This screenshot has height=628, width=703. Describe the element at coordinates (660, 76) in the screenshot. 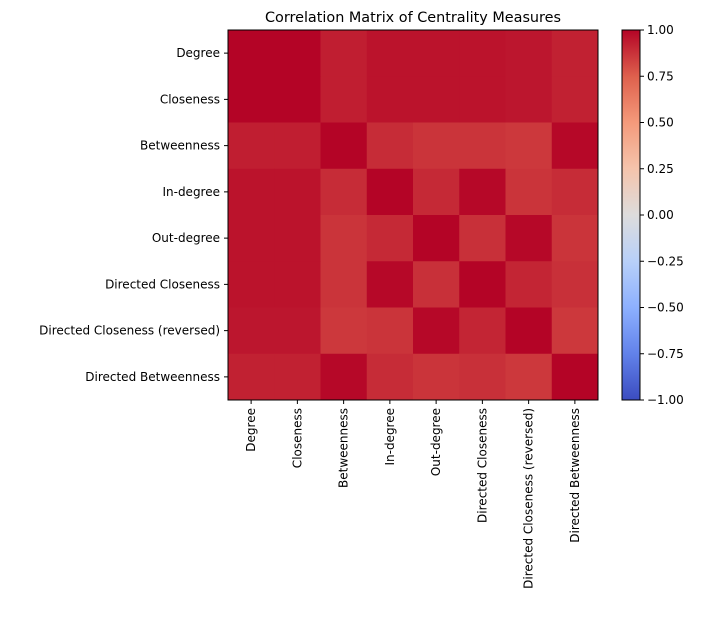

I see `colorbar-tick-label: 0.75` at that location.